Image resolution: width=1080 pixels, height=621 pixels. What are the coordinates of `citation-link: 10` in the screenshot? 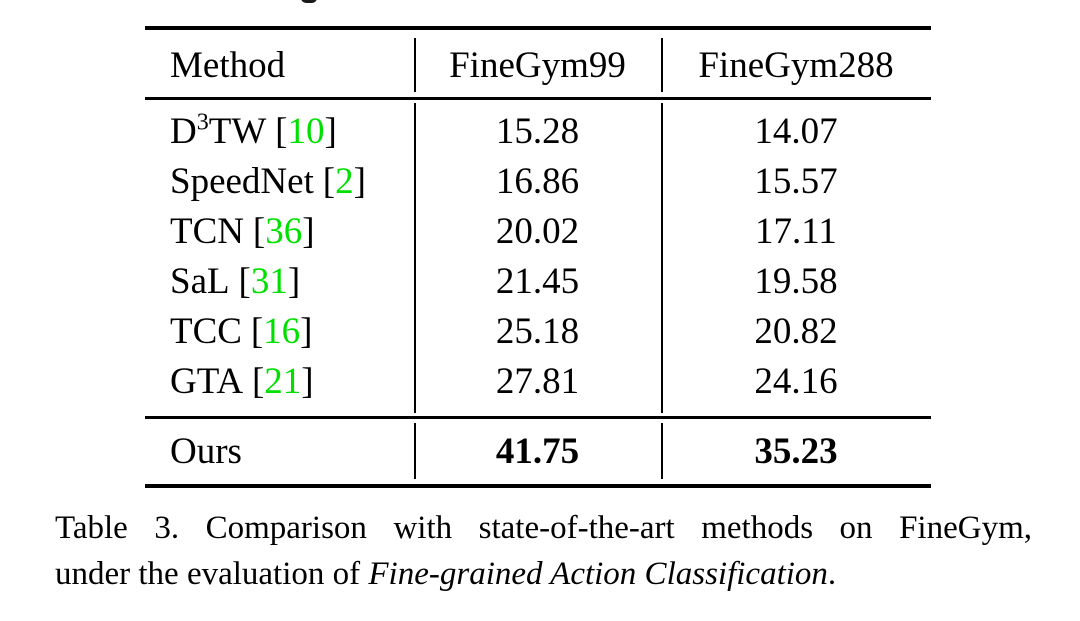 It's located at (306, 131).